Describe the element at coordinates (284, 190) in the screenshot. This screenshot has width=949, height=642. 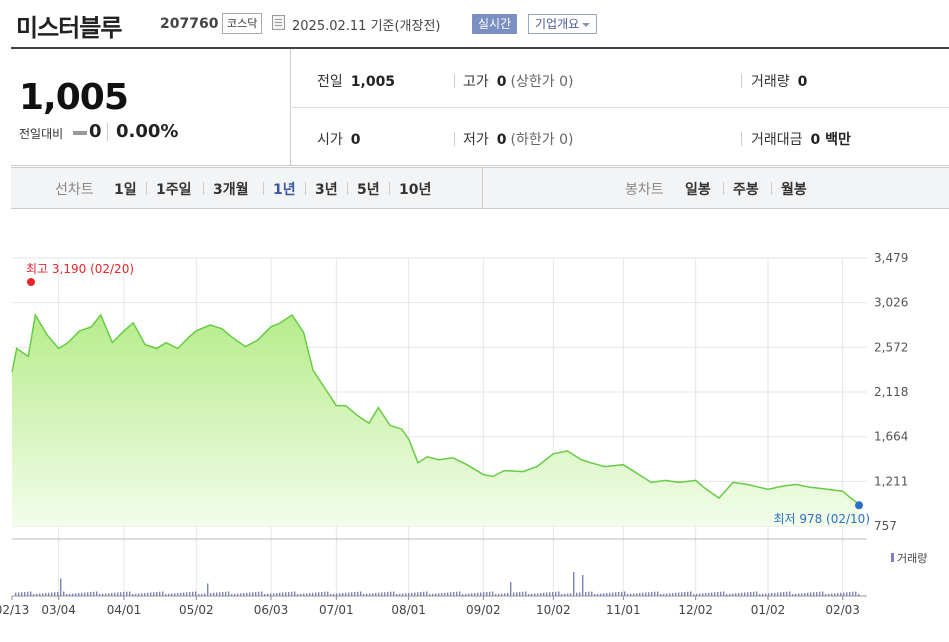
I see `tab-1y: 1년` at that location.